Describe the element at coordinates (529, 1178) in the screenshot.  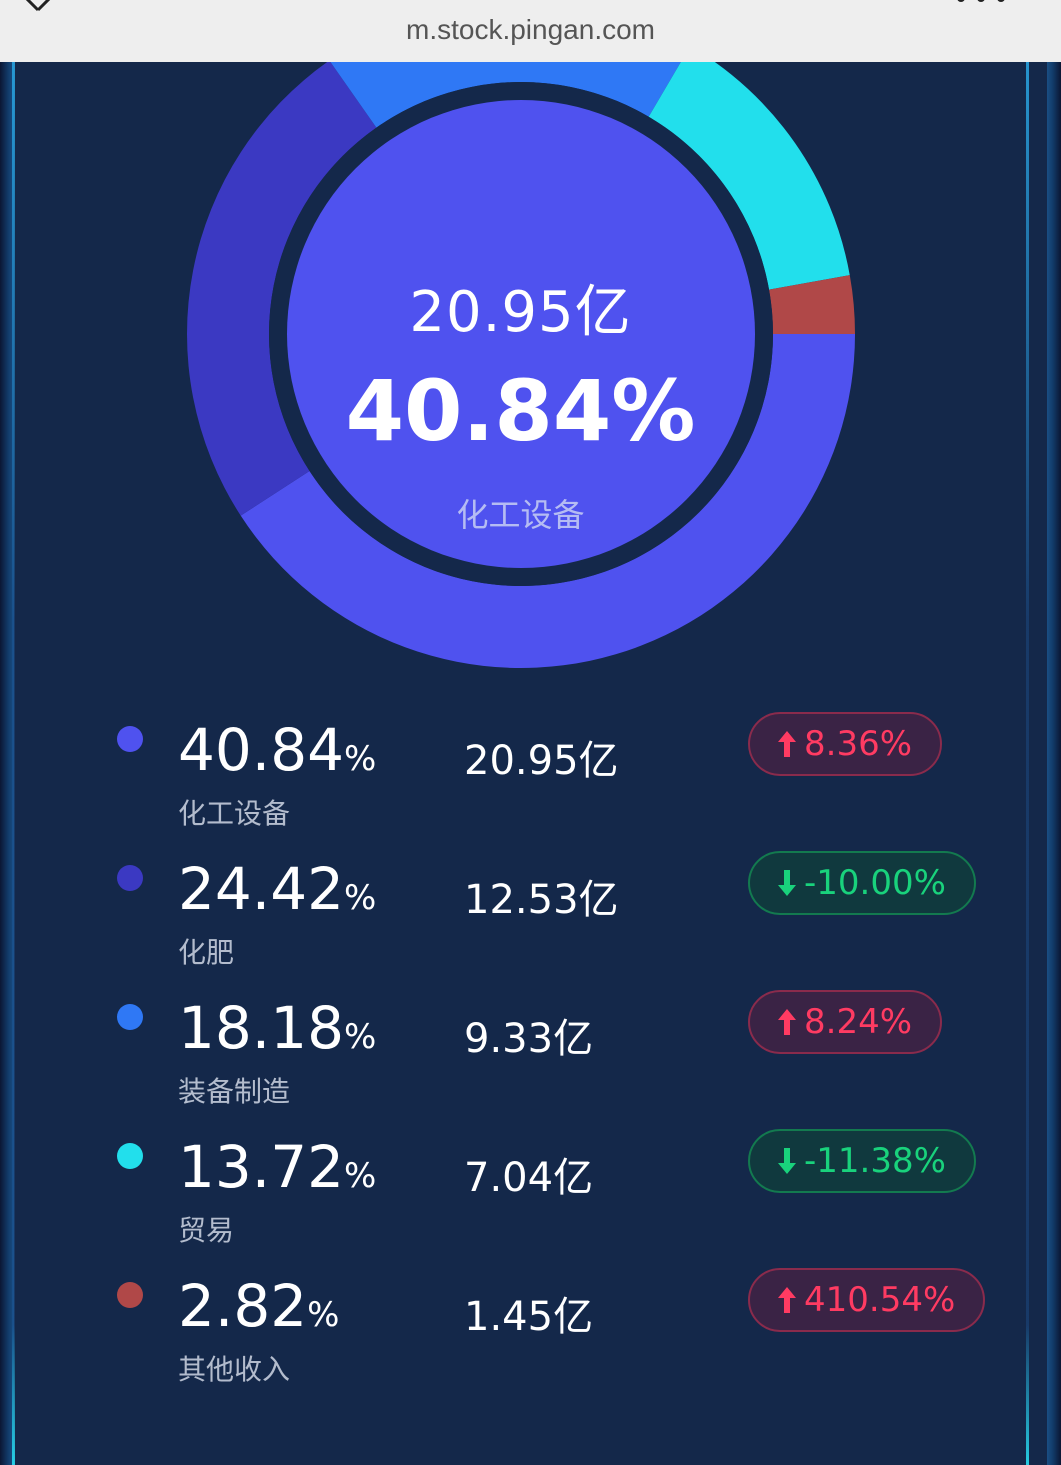
I see `legend-amount: 7.04亿` at that location.